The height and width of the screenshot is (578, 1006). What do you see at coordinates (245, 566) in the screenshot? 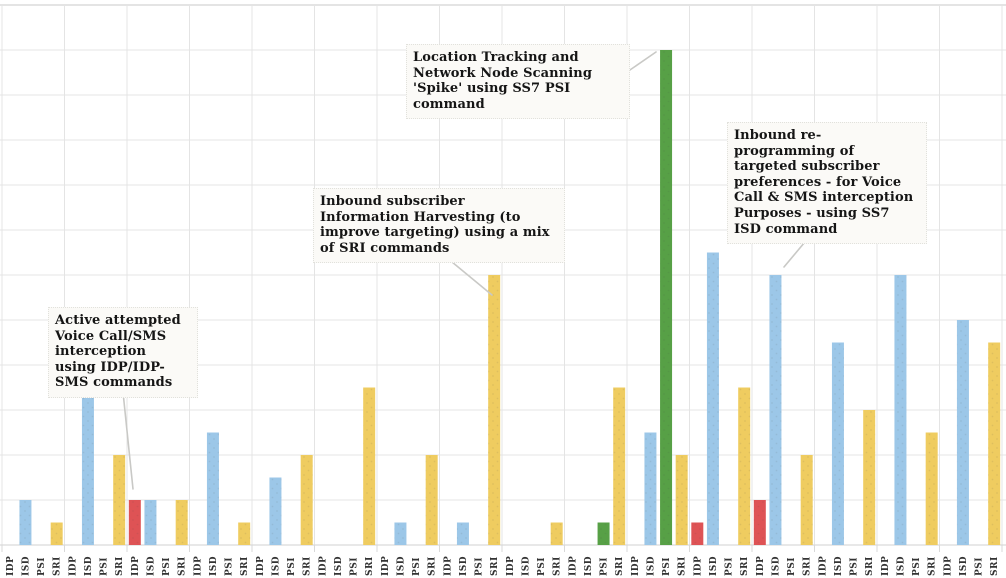
I see `x-axis-label-sri-group4: SRI` at bounding box center [245, 566].